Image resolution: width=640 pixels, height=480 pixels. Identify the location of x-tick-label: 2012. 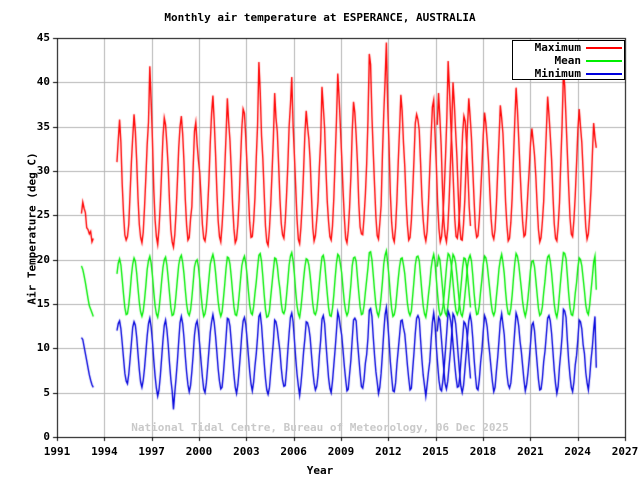
(388, 451).